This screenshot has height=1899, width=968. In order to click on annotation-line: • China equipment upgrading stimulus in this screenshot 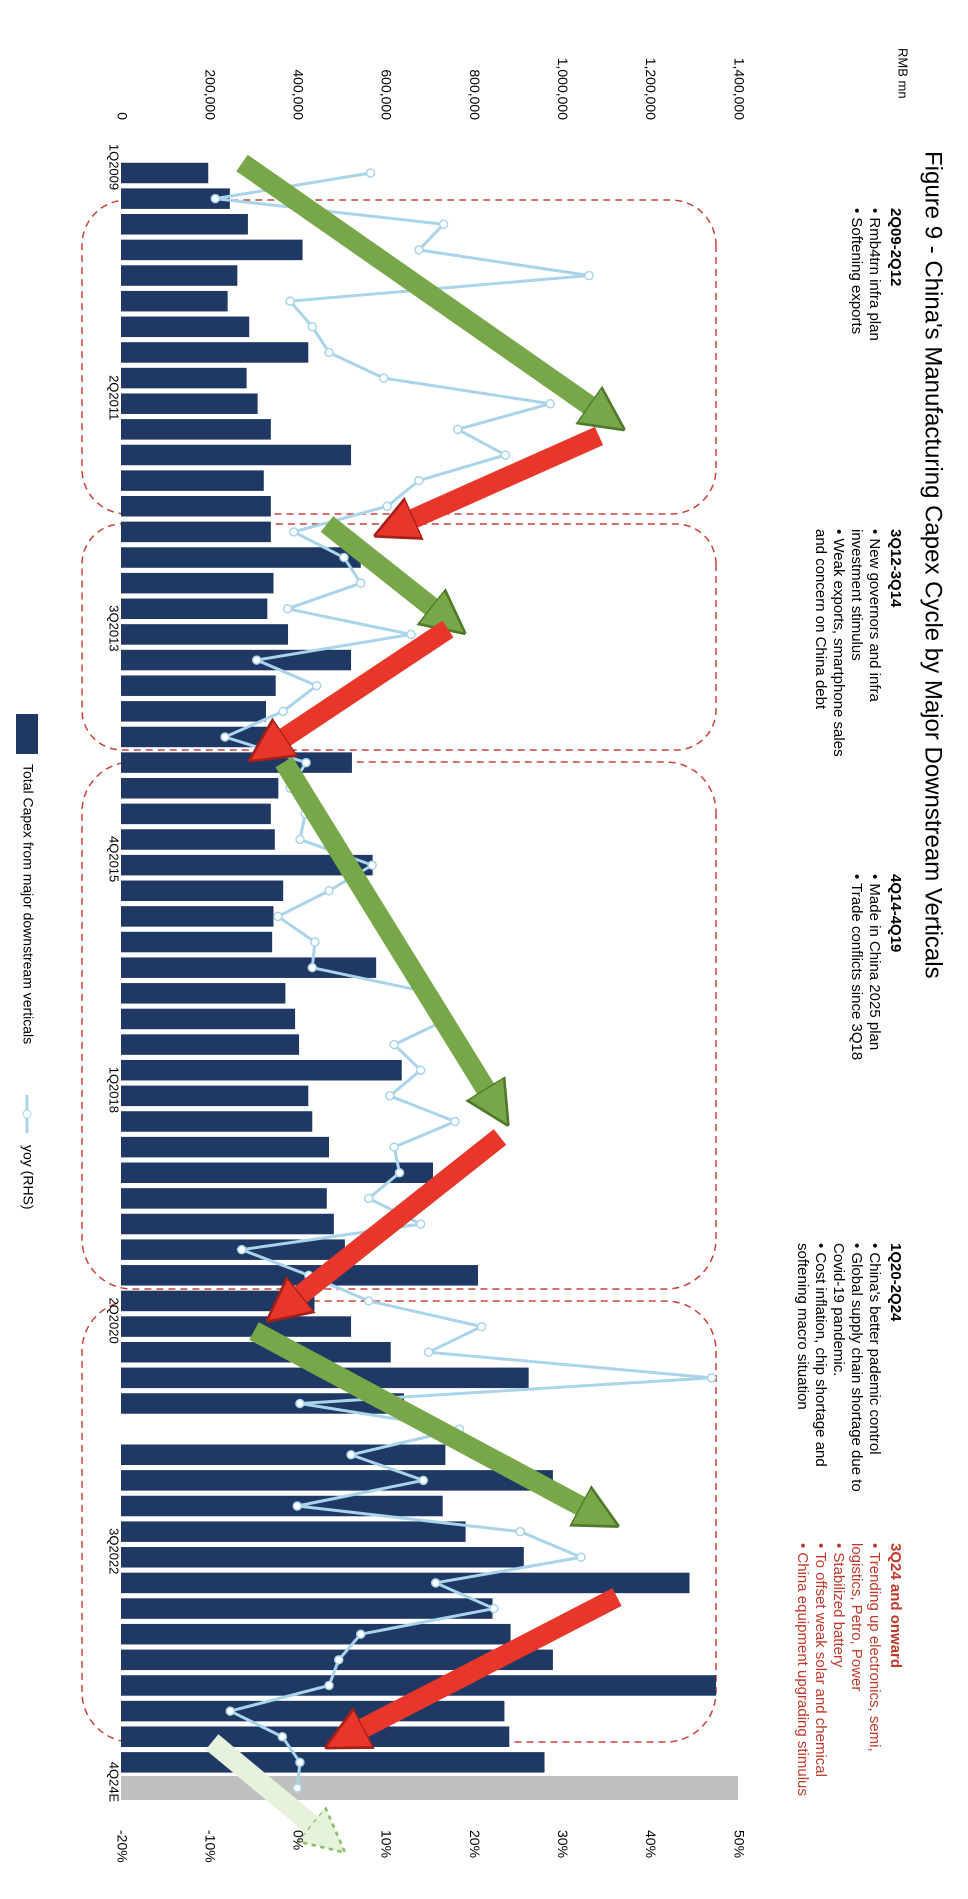, I will do `click(802, 1669)`.